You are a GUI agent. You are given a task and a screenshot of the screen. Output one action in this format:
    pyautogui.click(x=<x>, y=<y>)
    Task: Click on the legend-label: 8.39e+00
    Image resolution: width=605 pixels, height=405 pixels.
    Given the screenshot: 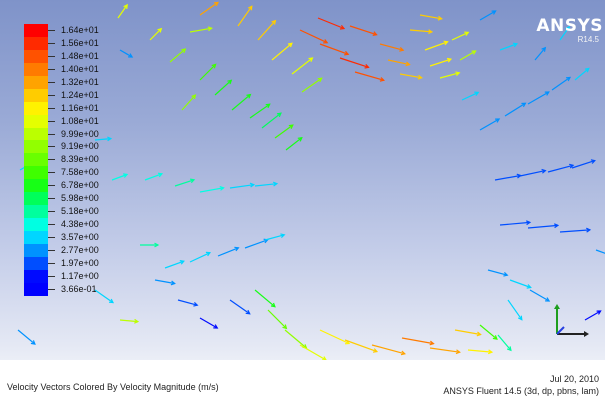 What is the action you would take?
    pyautogui.click(x=80, y=159)
    